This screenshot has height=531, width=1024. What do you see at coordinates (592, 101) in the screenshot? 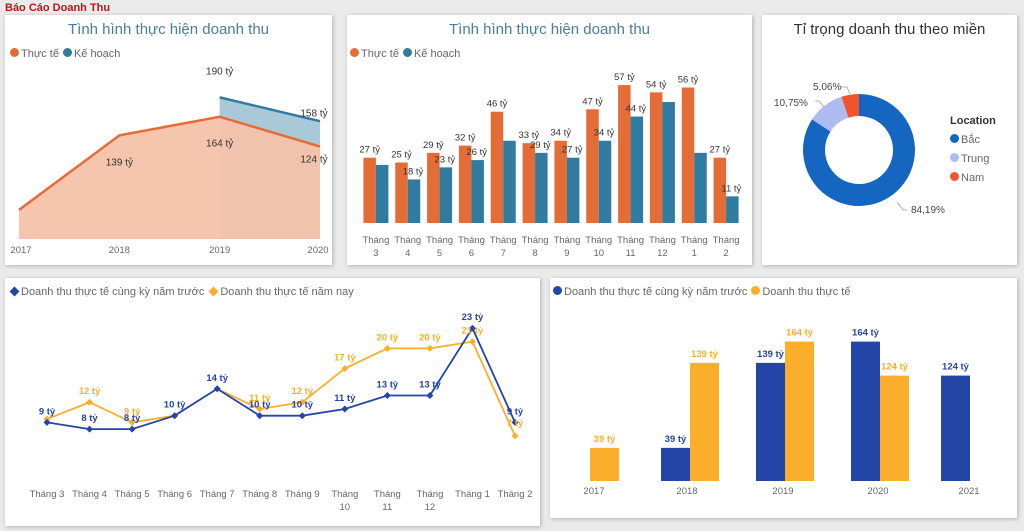
I see `data-label: 47 tỷ` at bounding box center [592, 101].